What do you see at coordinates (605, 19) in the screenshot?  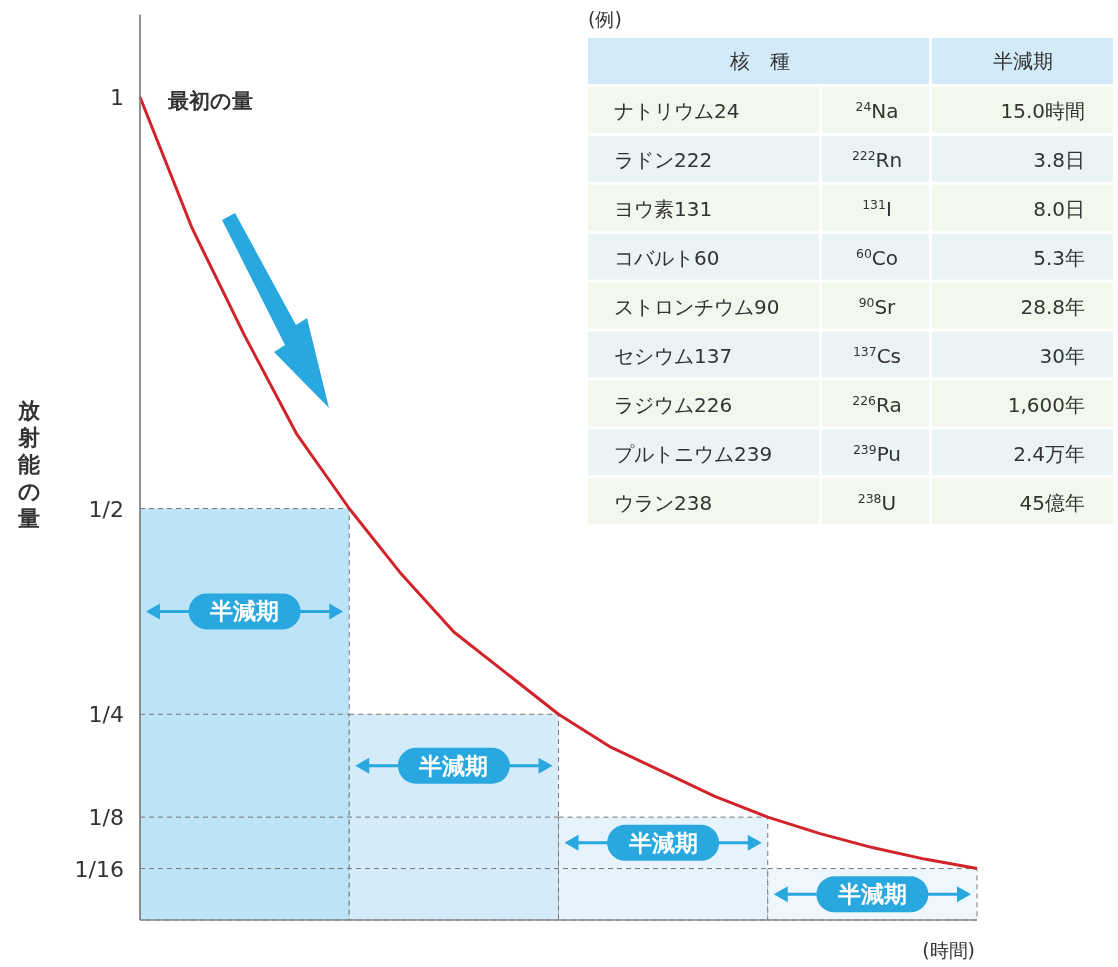 I see `text: (例)` at bounding box center [605, 19].